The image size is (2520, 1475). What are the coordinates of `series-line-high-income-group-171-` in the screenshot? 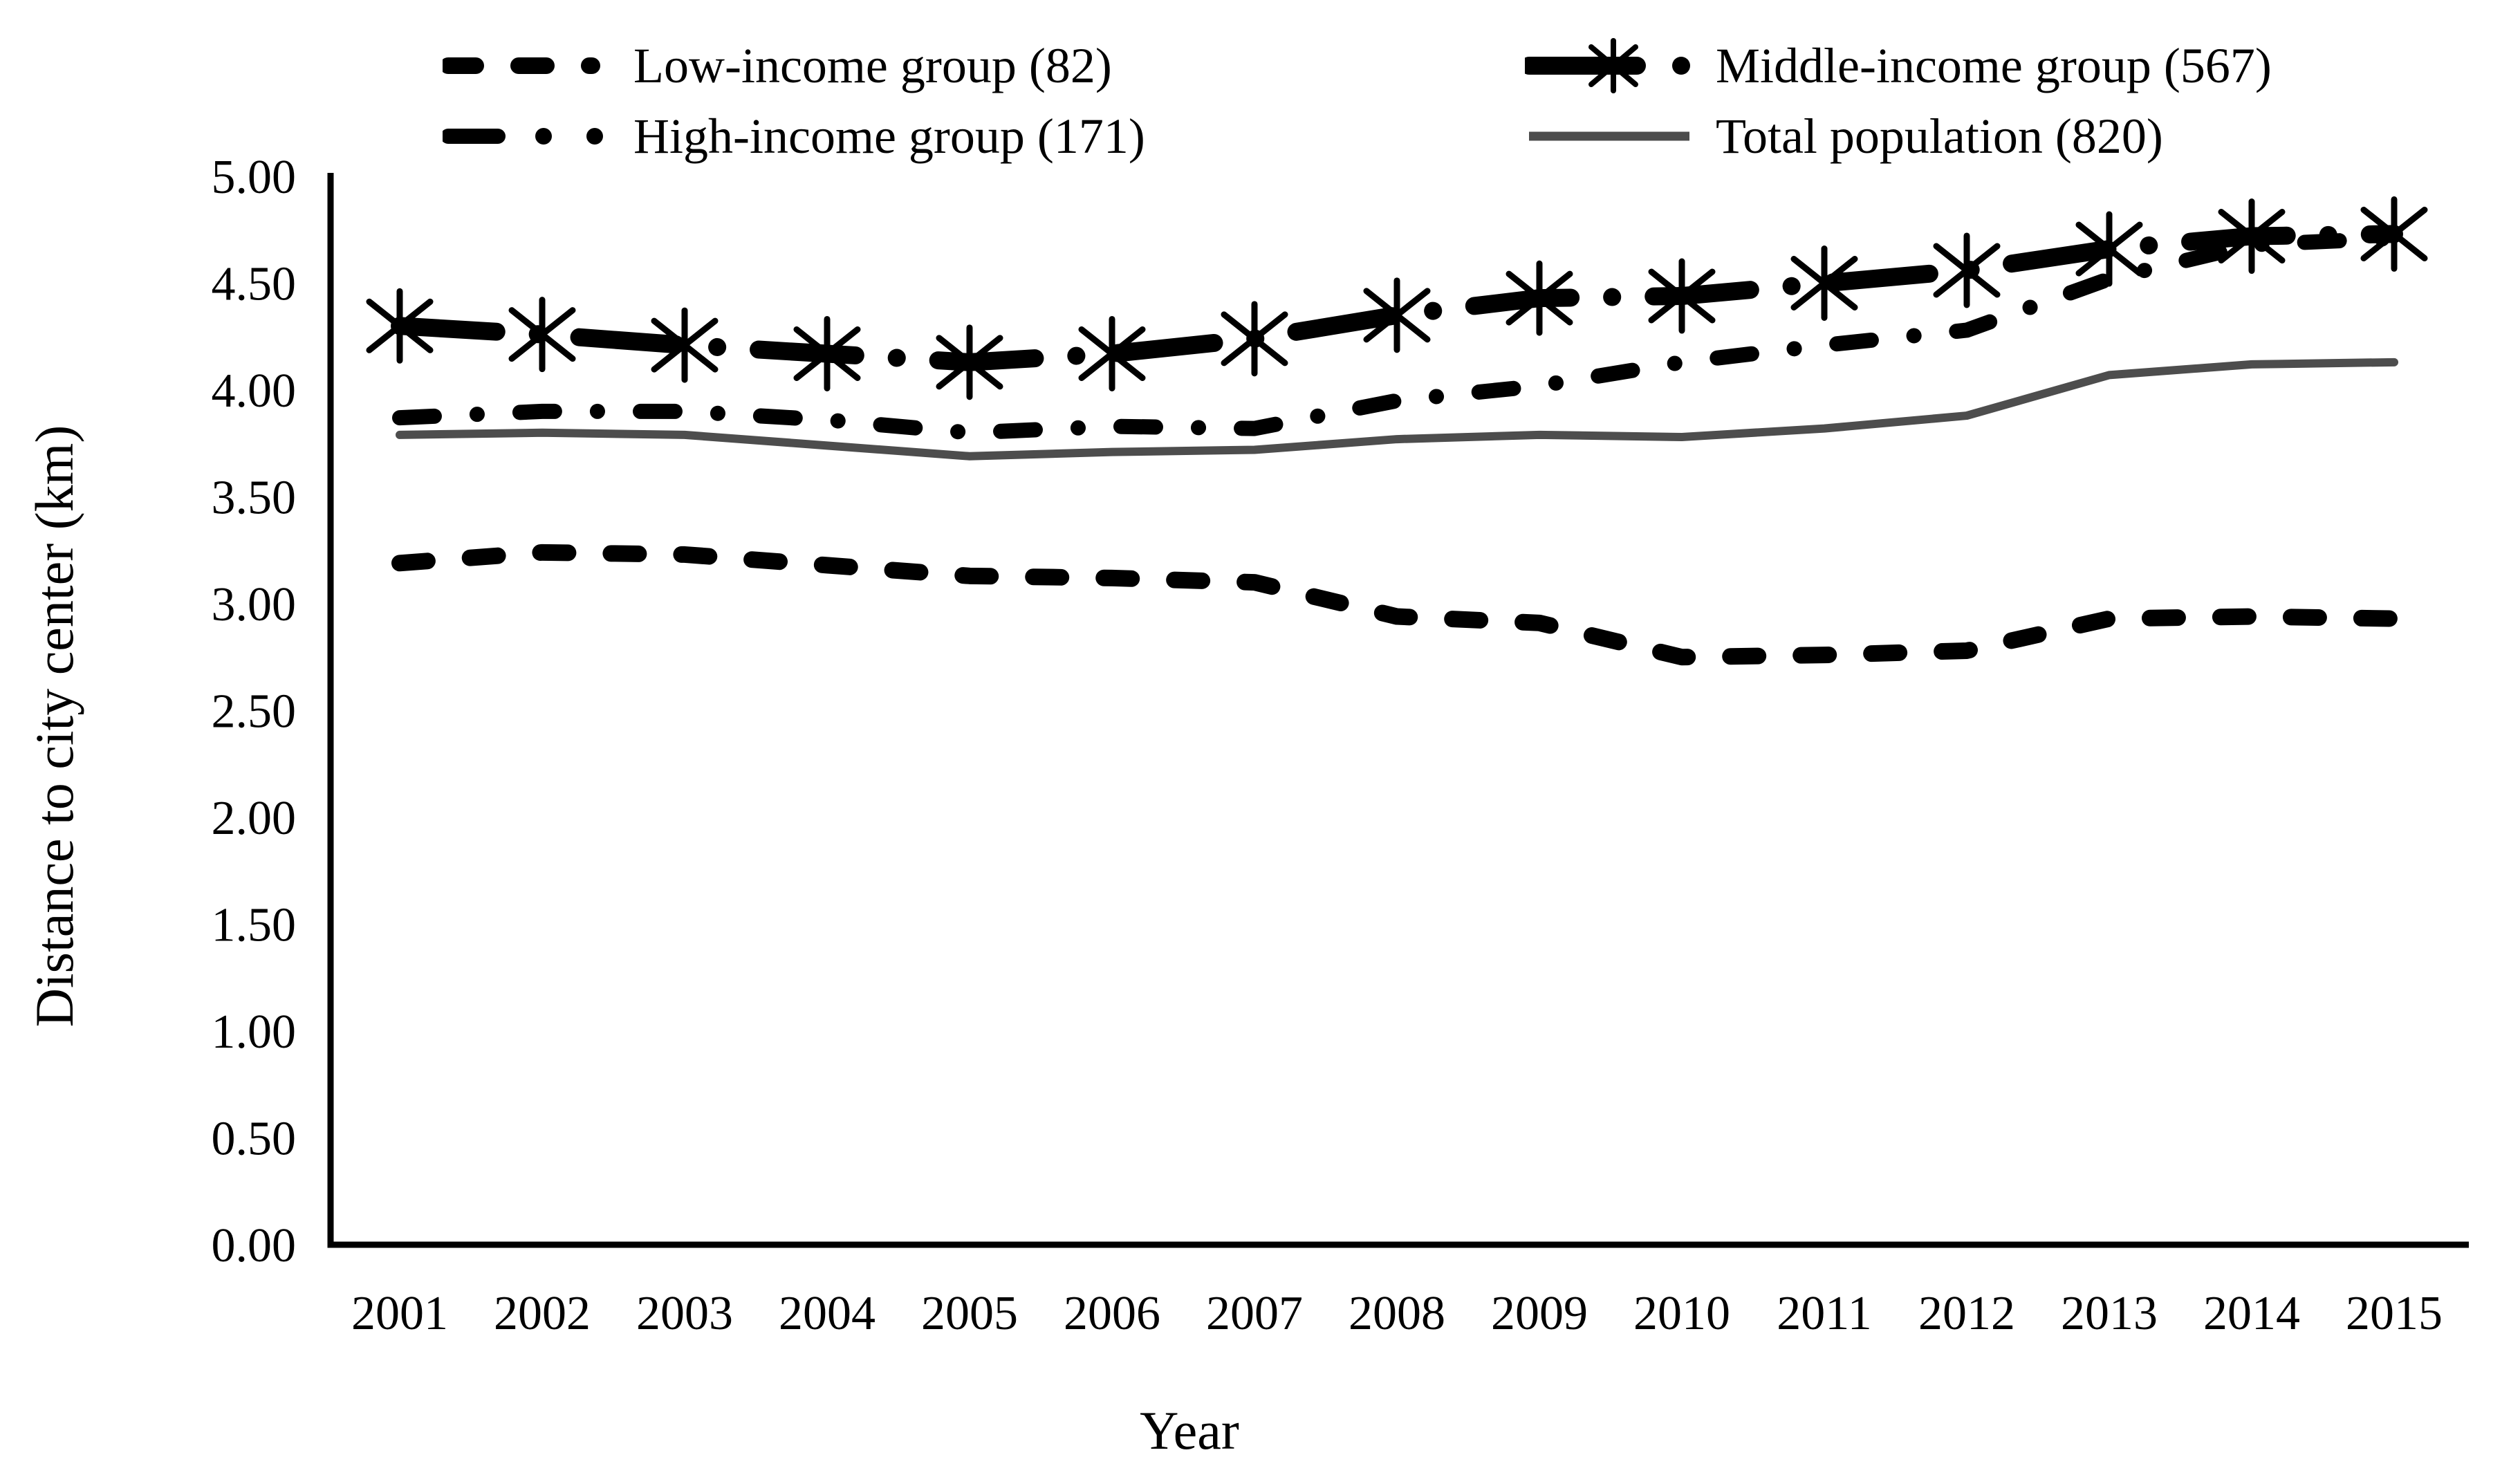 It's located at (1397, 335).